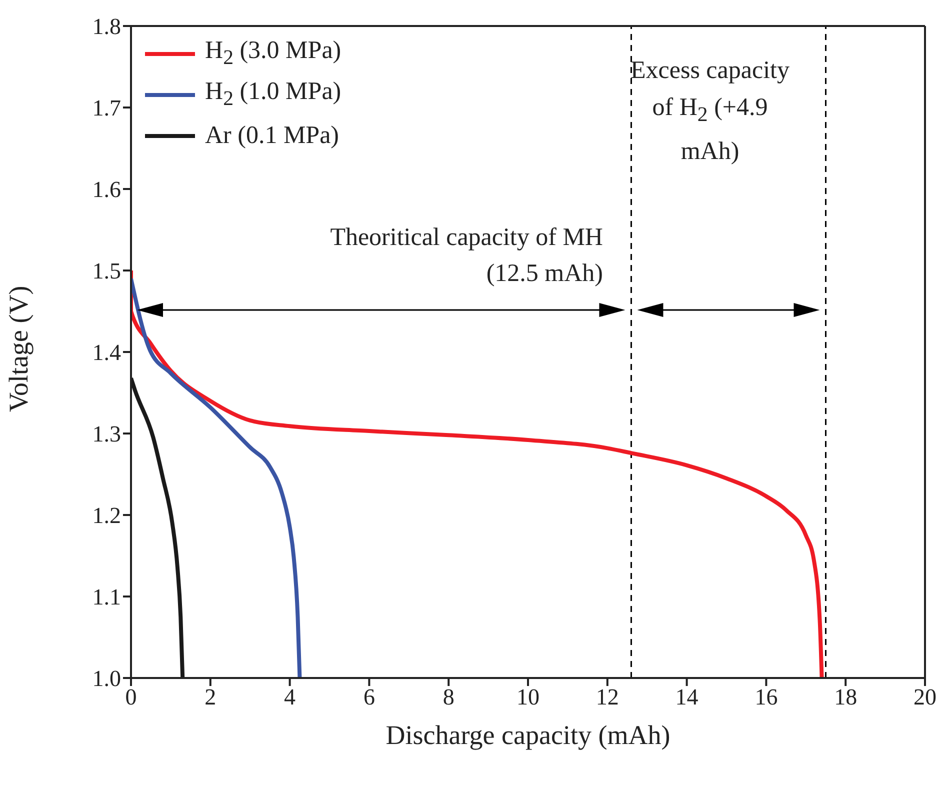 This screenshot has width=940, height=785. What do you see at coordinates (710, 111) in the screenshot?
I see `annotation: Excess capacity of H$_{2}$ (+4.9 mAh)` at bounding box center [710, 111].